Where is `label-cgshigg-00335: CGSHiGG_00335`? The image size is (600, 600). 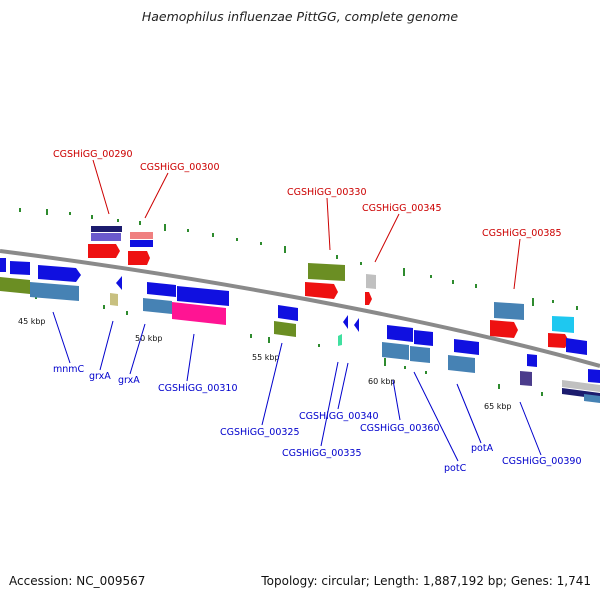 label-cgshigg-00335: CGSHiGG_00335 is located at coordinates (322, 453).